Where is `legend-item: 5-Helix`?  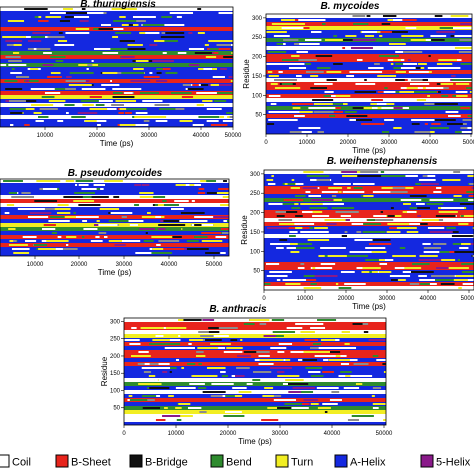 legend-item: 5-Helix is located at coordinates (445, 461).